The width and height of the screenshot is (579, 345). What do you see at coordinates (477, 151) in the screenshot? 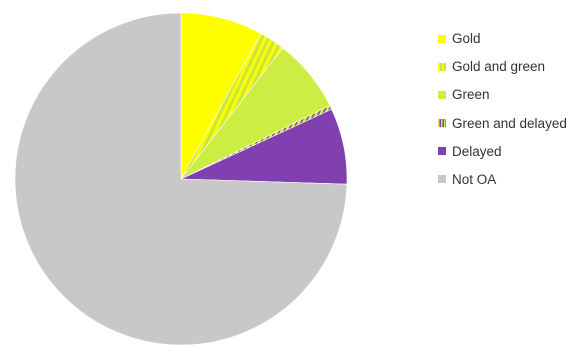
I see `legend-label-delayed: Delayed` at bounding box center [477, 151].